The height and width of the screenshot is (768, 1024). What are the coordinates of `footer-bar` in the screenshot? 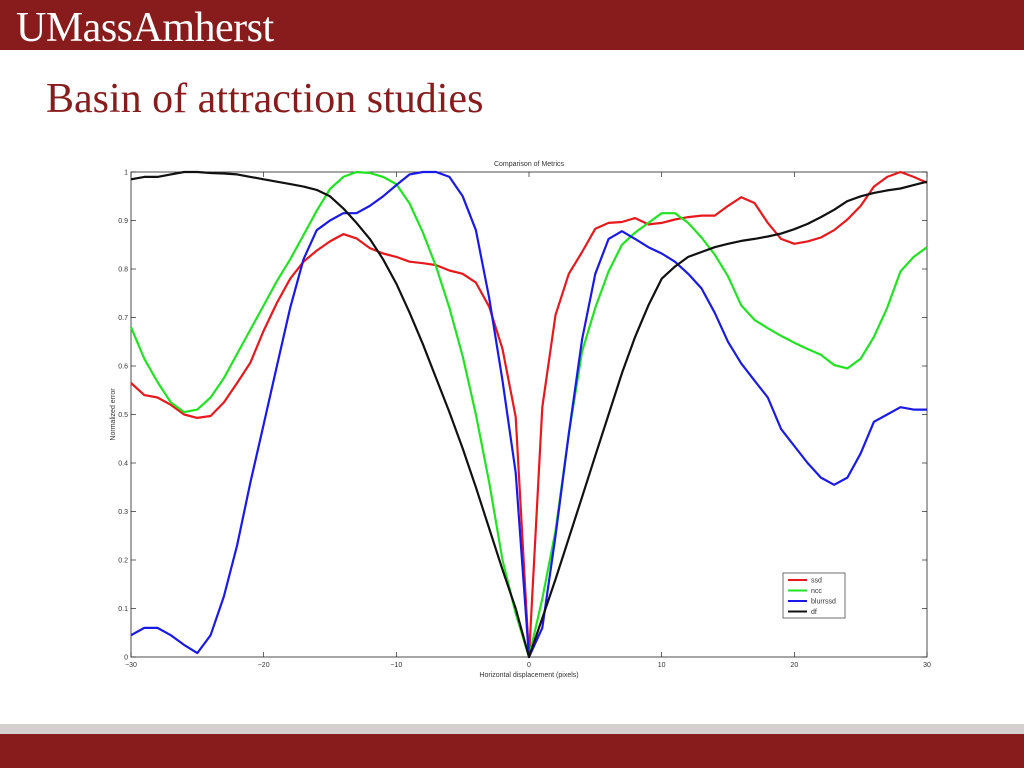 It's located at (512, 751).